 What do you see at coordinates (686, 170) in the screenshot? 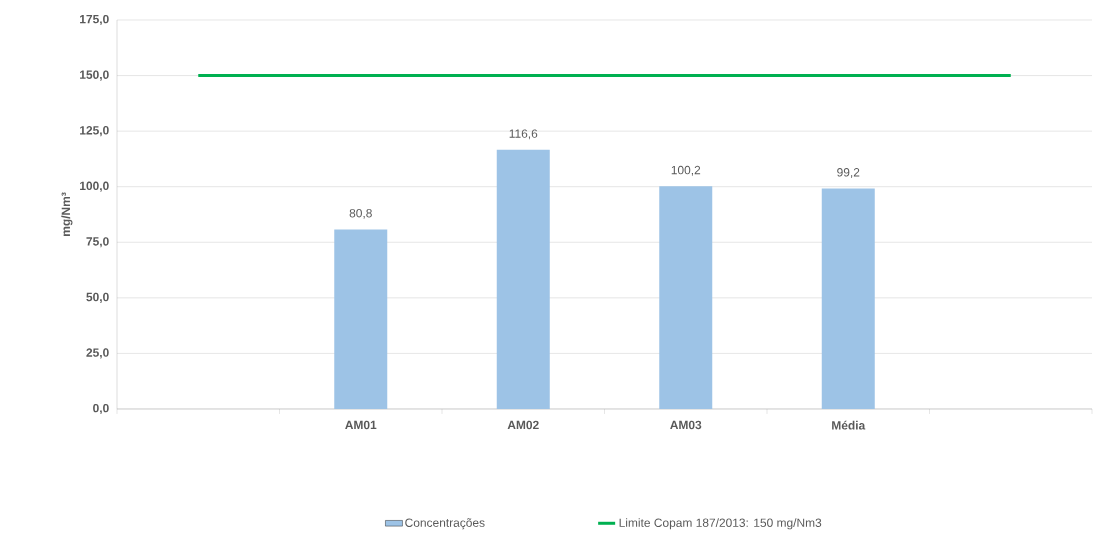
I see `data-label: 100,2` at bounding box center [686, 170].